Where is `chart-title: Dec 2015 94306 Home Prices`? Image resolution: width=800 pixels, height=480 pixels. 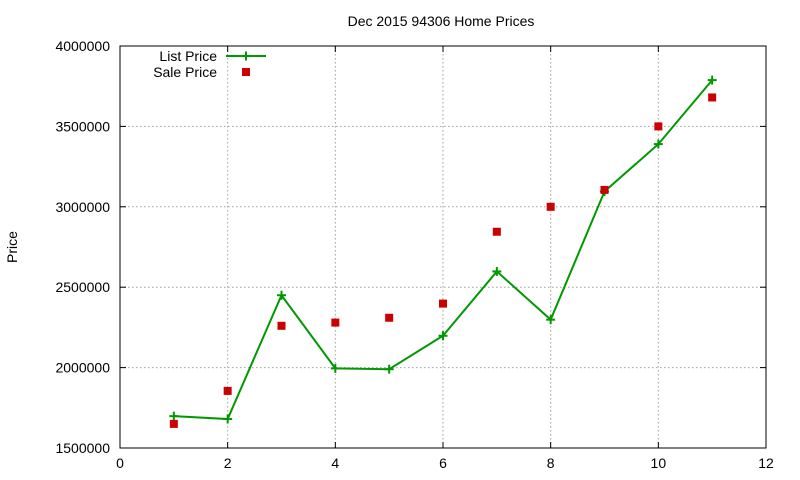 chart-title: Dec 2015 94306 Home Prices is located at coordinates (441, 21).